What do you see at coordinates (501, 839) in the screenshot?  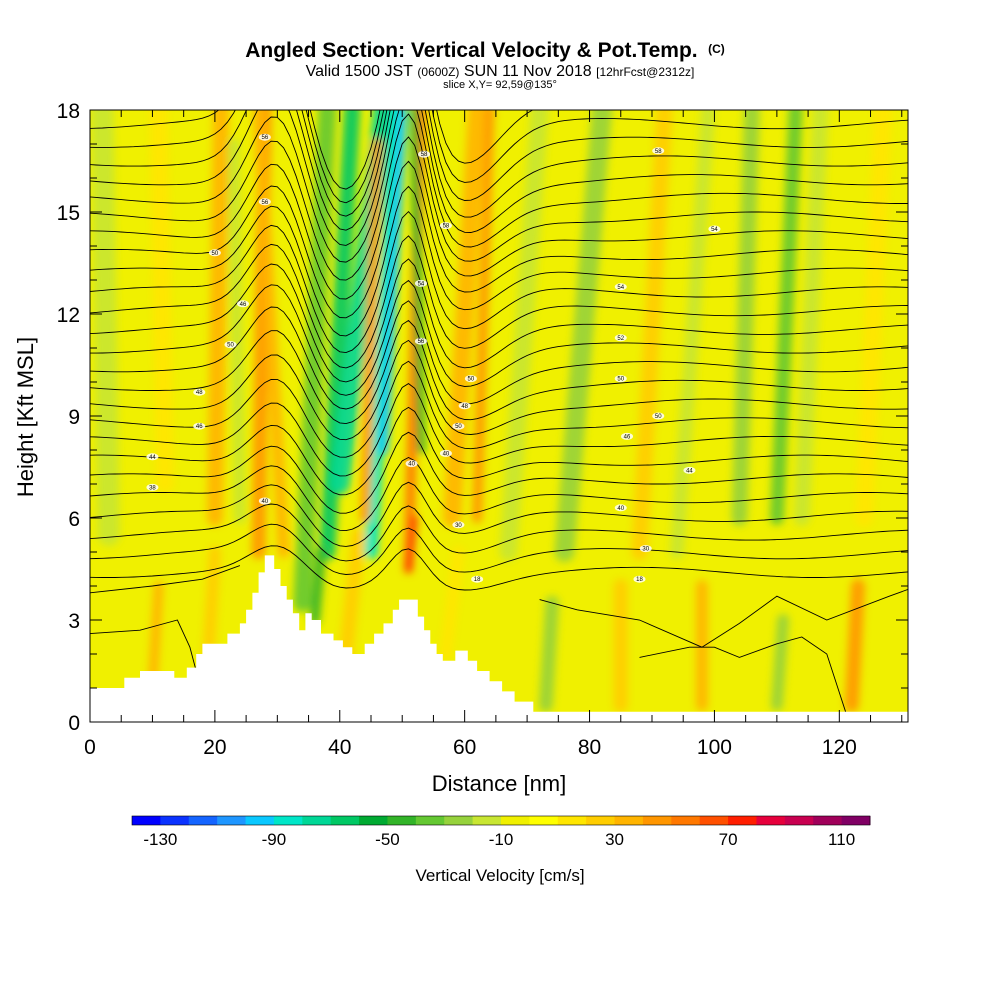 I see `colorbar-tick-label: -10` at bounding box center [501, 839].